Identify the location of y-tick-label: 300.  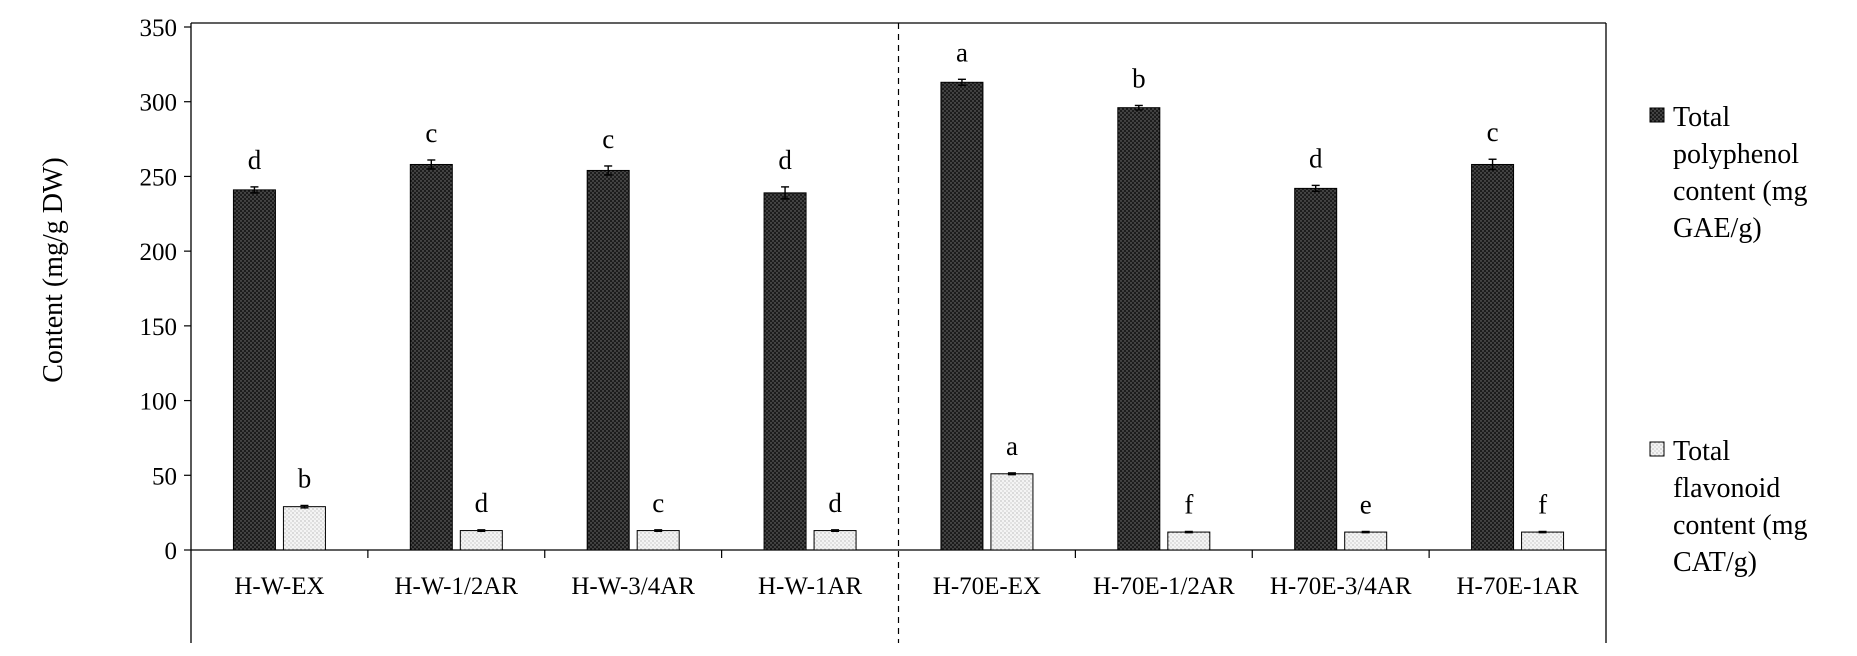
(159, 103).